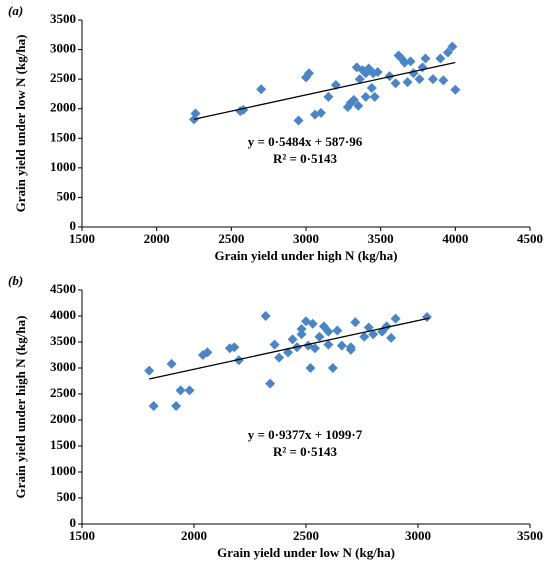 This screenshot has width=544, height=566. Describe the element at coordinates (63, 392) in the screenshot. I see `y-tick-label: 2500` at that location.